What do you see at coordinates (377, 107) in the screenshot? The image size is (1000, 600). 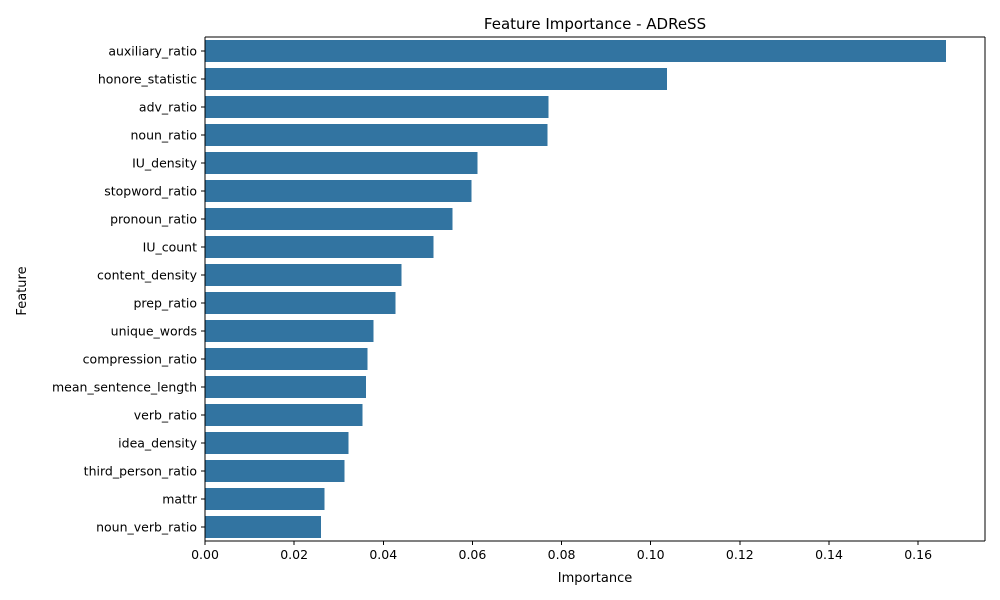 I see `bar-adv_ratio` at bounding box center [377, 107].